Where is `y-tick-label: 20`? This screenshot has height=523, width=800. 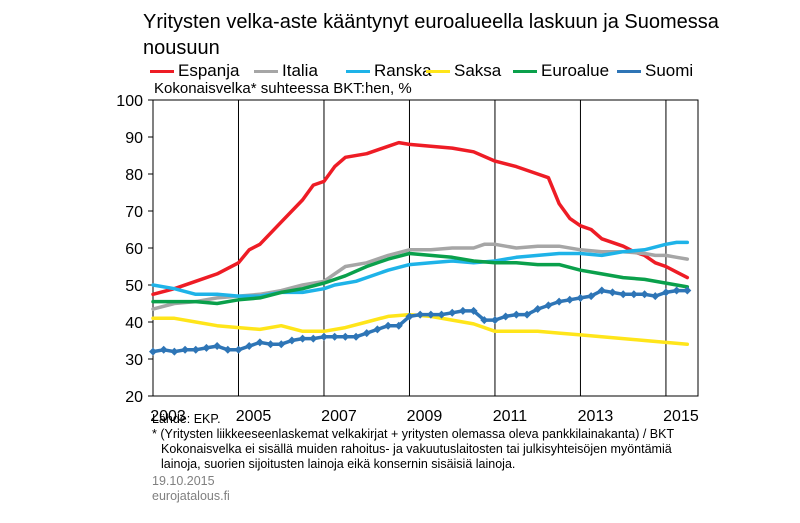 y-tick-label: 20 is located at coordinates (134, 397).